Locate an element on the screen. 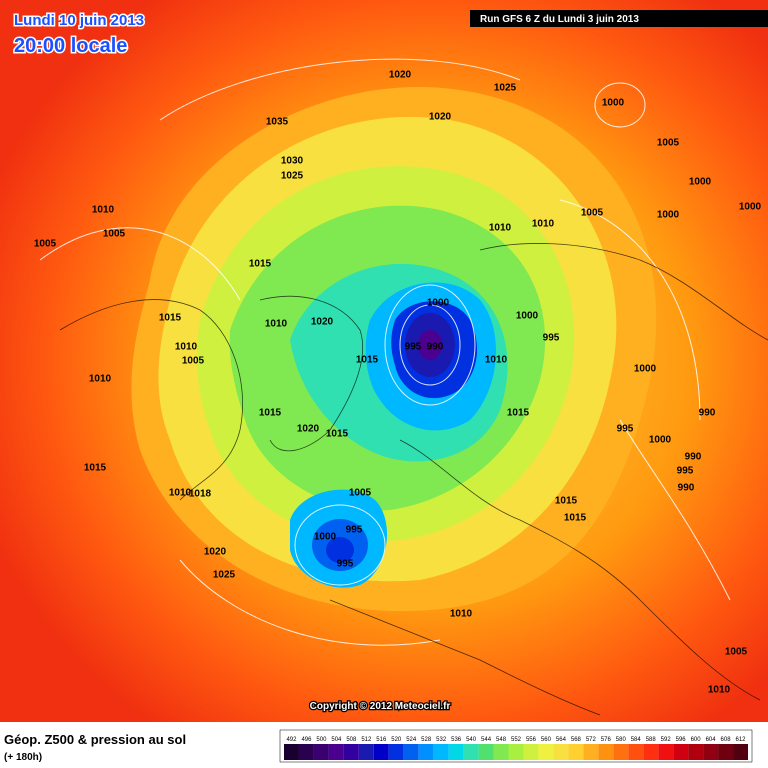 The height and width of the screenshot is (768, 768). scale-label: 580 is located at coordinates (621, 740).